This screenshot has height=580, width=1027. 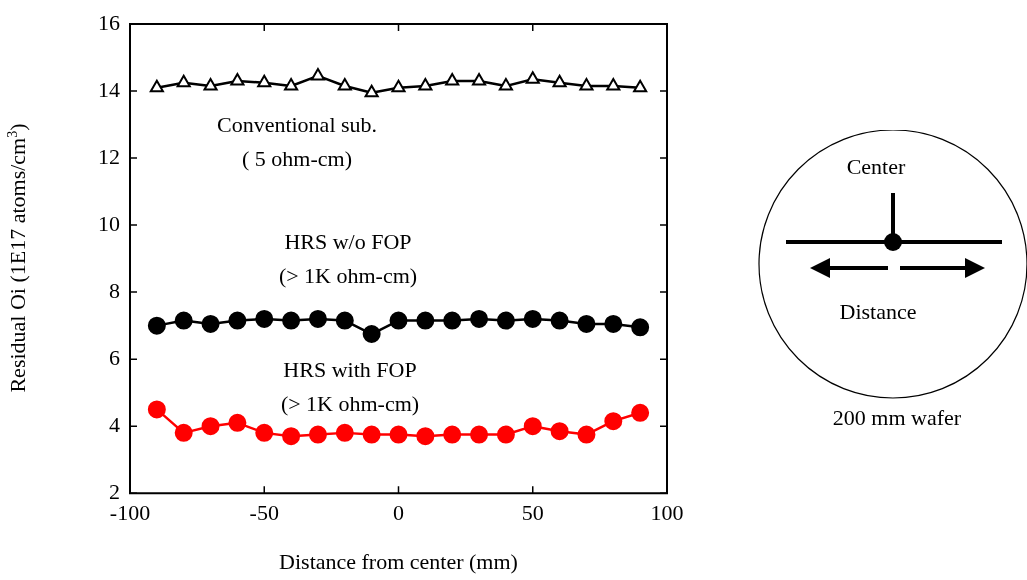 I want to click on text: Distance, so click(x=878, y=312).